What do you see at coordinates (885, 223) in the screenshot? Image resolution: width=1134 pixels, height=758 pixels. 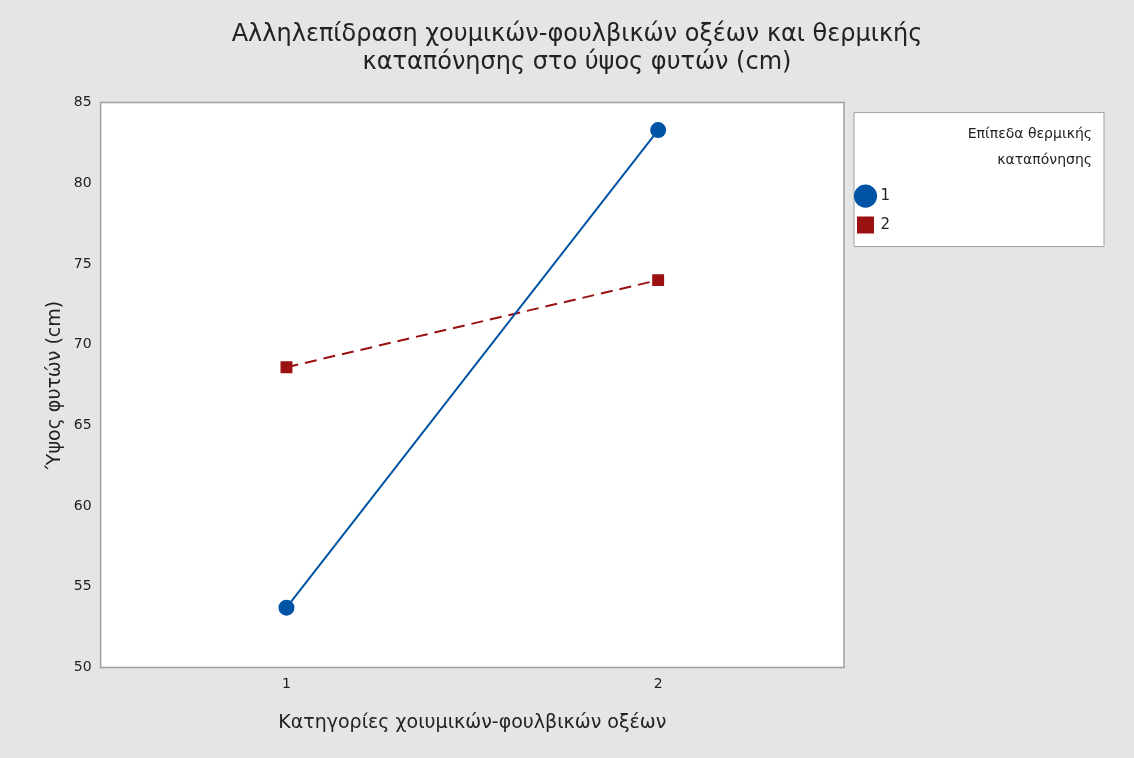 I see `legend-label: 2` at bounding box center [885, 223].